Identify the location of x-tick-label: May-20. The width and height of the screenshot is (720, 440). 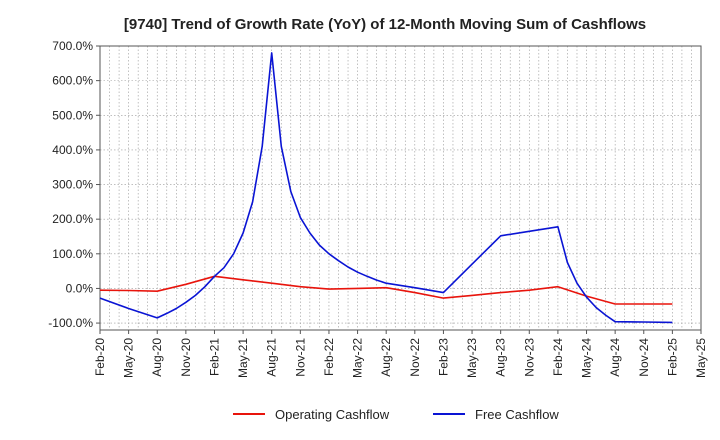
(129, 358).